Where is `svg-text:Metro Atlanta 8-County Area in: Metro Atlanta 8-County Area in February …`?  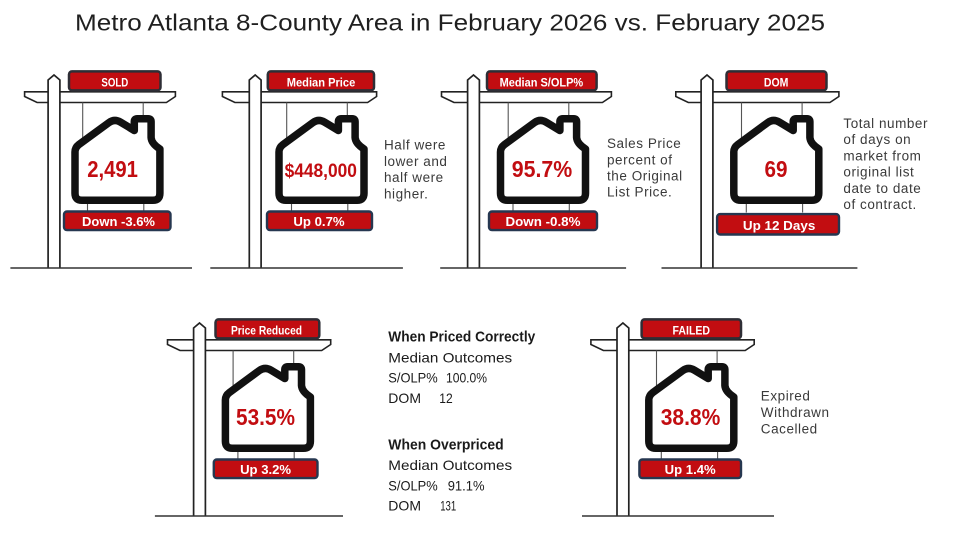
svg-text:Metro Atlanta 8-County Area in: Metro Atlanta 8-County Area in February … is located at coordinates (450, 23).